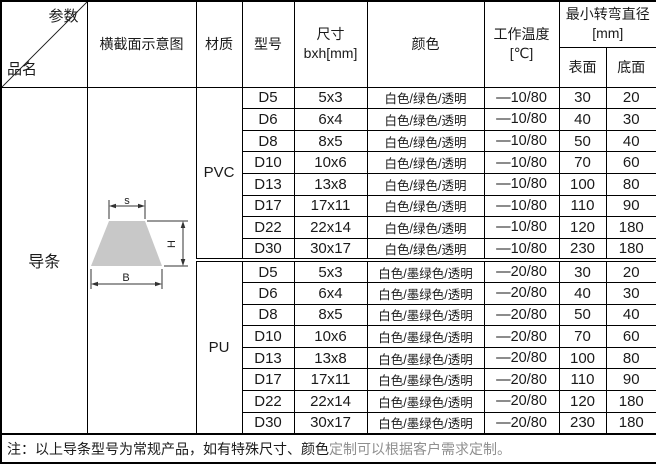  I want to click on table-row: D17 17x11 白色/墨绿色/透明 —20/80 110 90, so click(328, 380).